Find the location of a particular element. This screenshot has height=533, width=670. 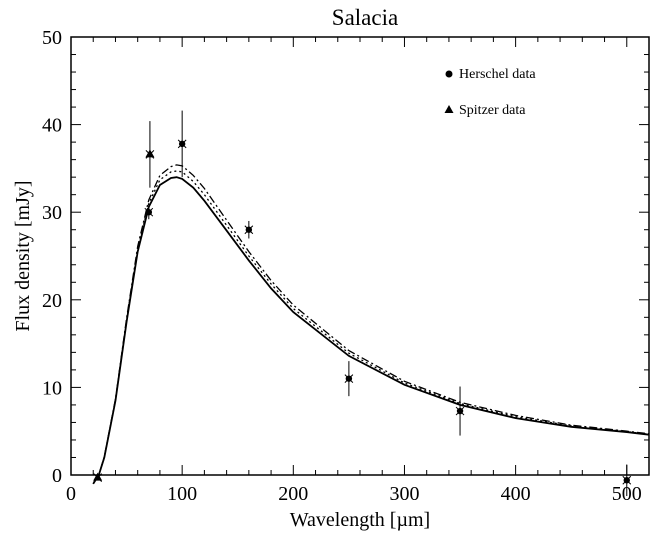

y-tick-label: 50 is located at coordinates (52, 38).